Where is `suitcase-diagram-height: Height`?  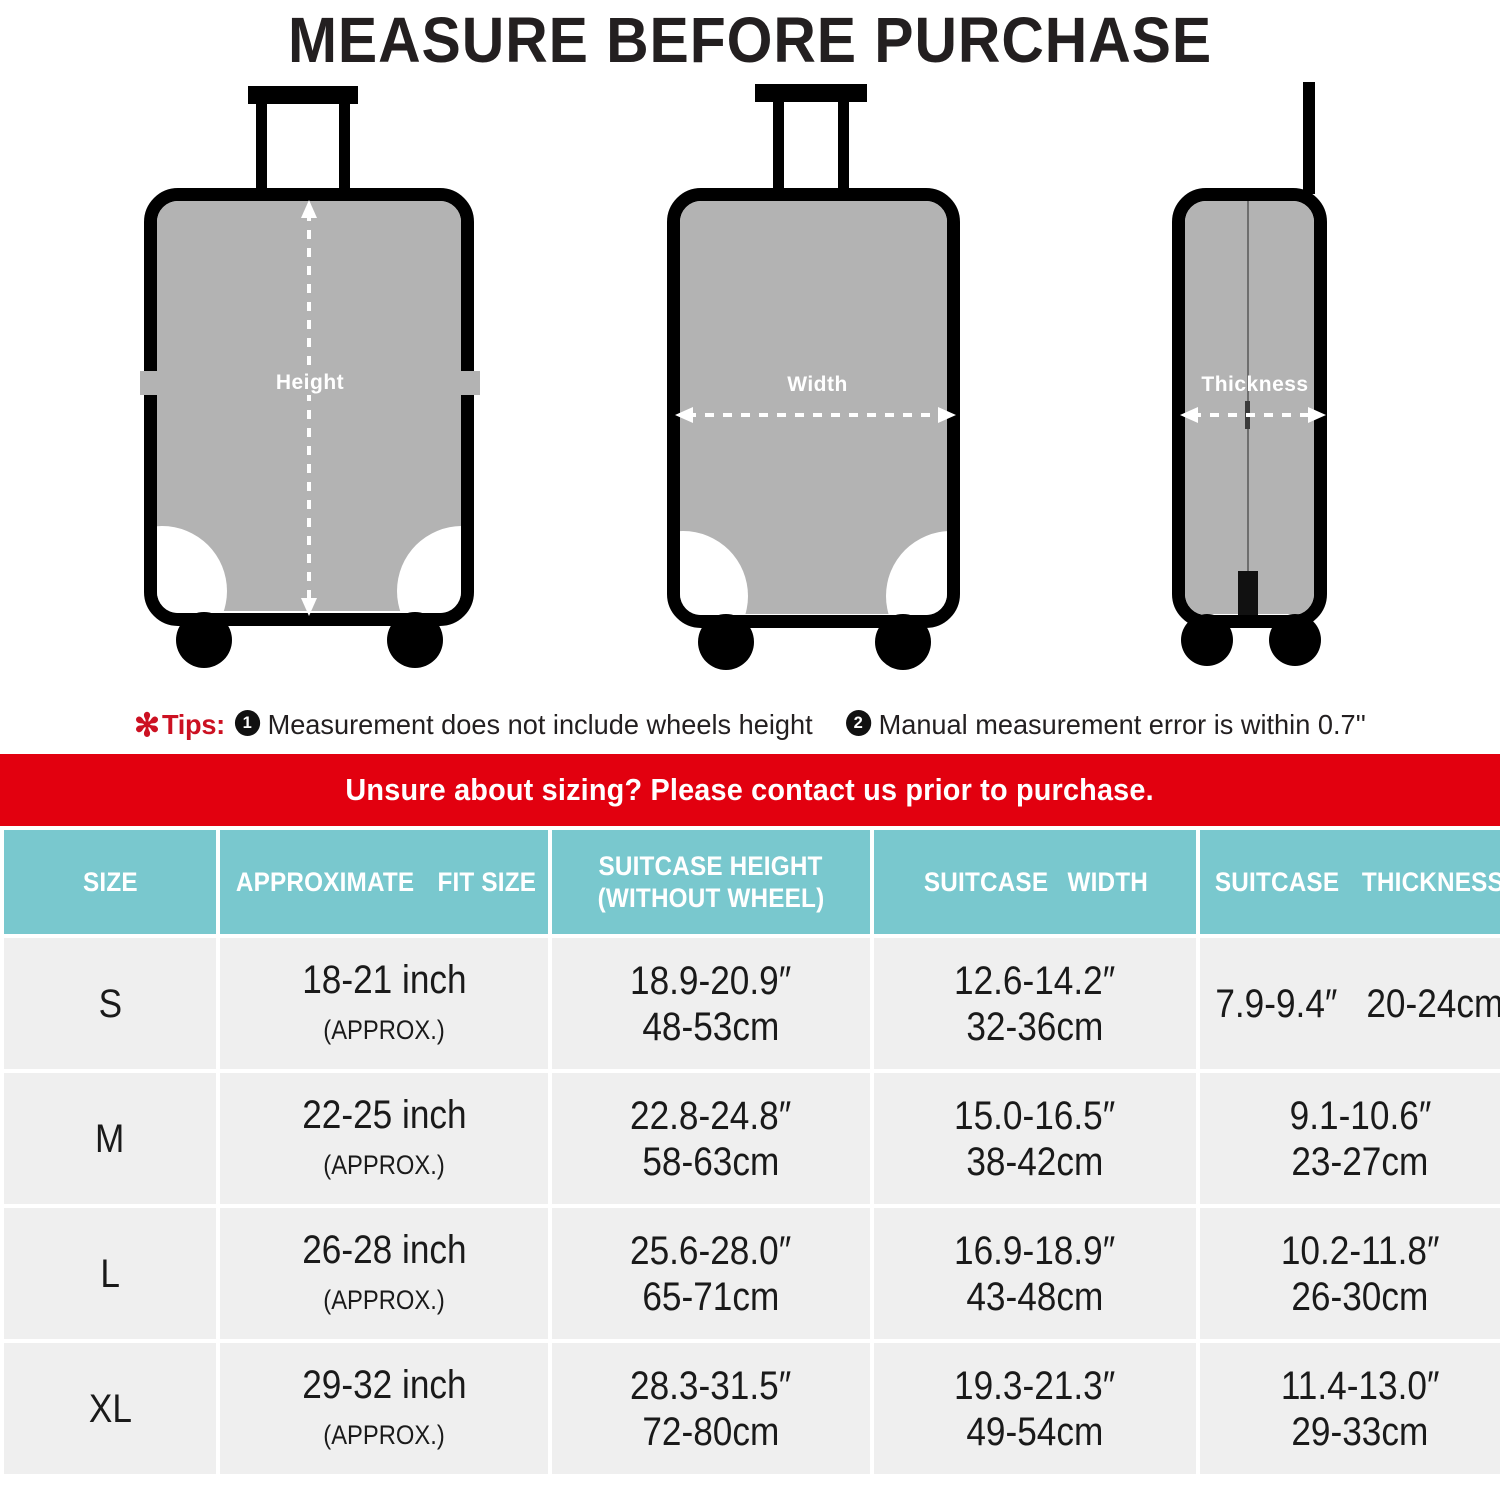 suitcase-diagram-height: Height is located at coordinates (310, 386).